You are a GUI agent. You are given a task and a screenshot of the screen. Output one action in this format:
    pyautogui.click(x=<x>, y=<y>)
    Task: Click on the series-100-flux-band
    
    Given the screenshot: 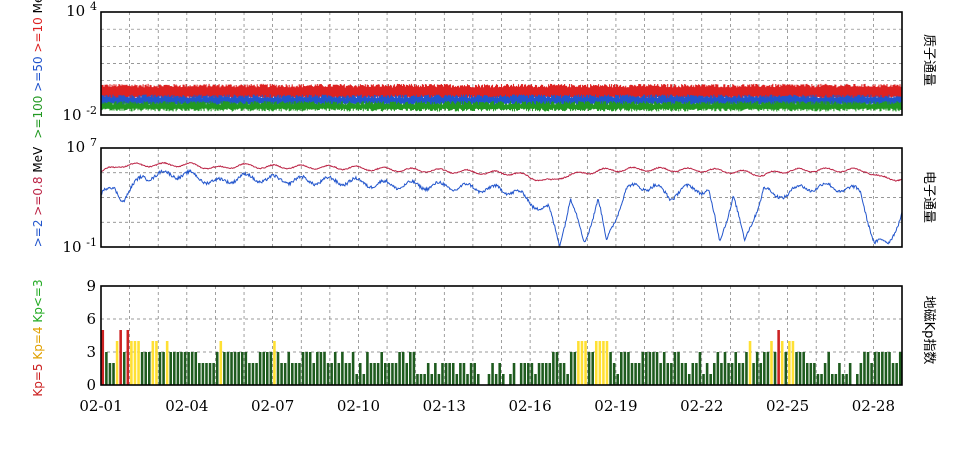 What is the action you would take?
    pyautogui.click(x=501, y=106)
    